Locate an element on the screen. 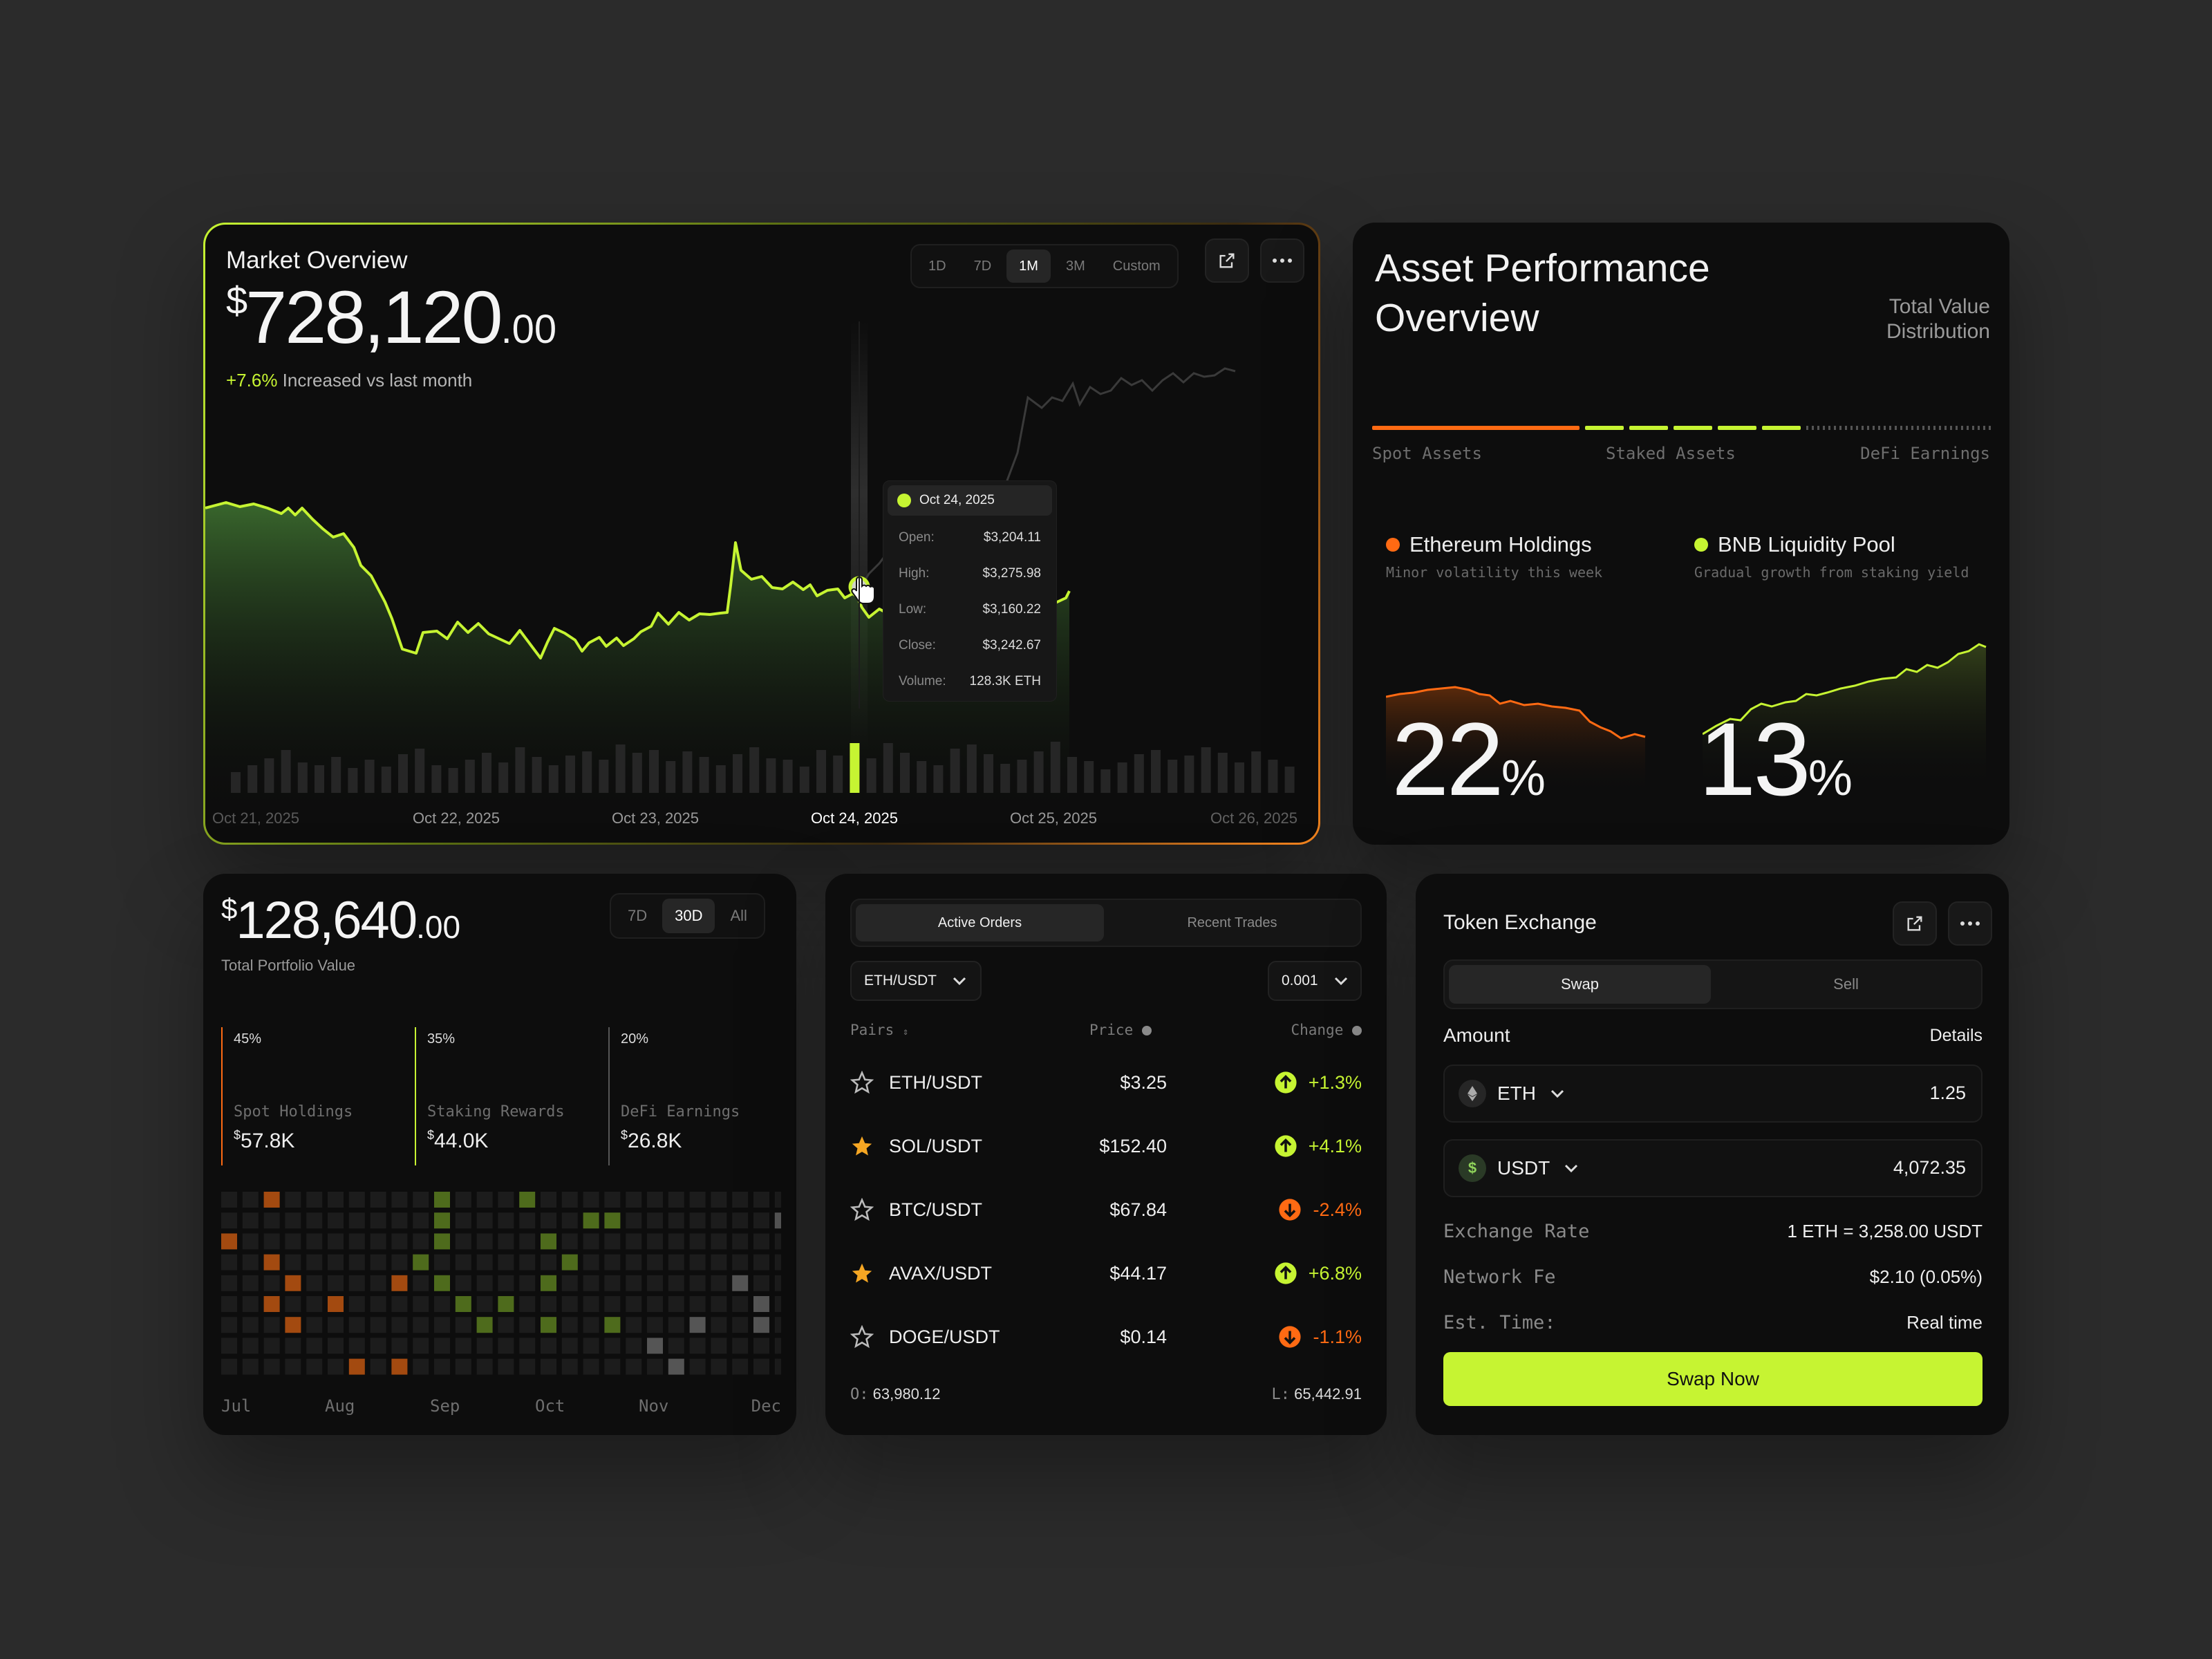 The width and height of the screenshot is (2212, 1659). month-label: Sep is located at coordinates (445, 1406).